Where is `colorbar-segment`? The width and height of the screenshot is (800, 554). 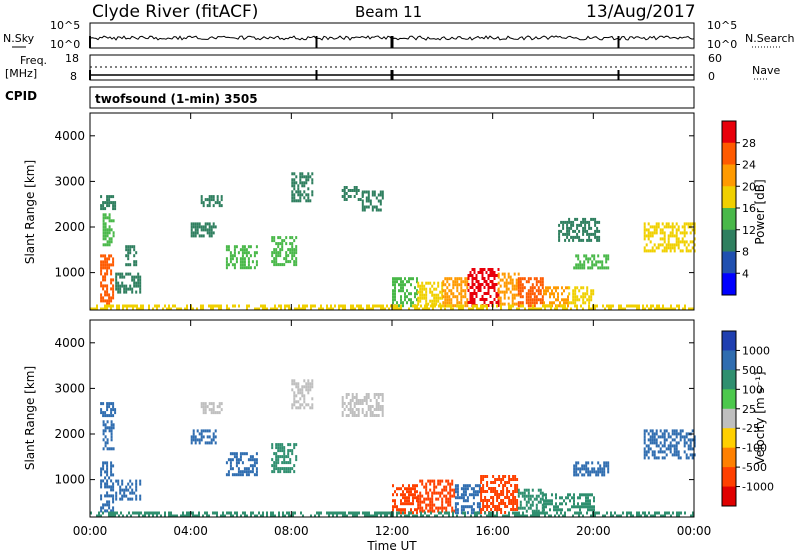
colorbar-segment is located at coordinates (729, 240).